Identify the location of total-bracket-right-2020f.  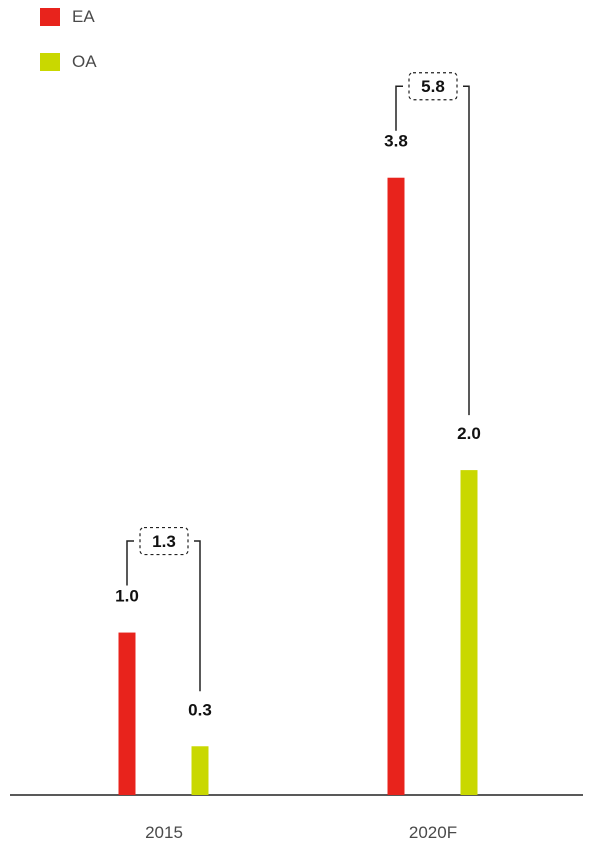
(466, 250).